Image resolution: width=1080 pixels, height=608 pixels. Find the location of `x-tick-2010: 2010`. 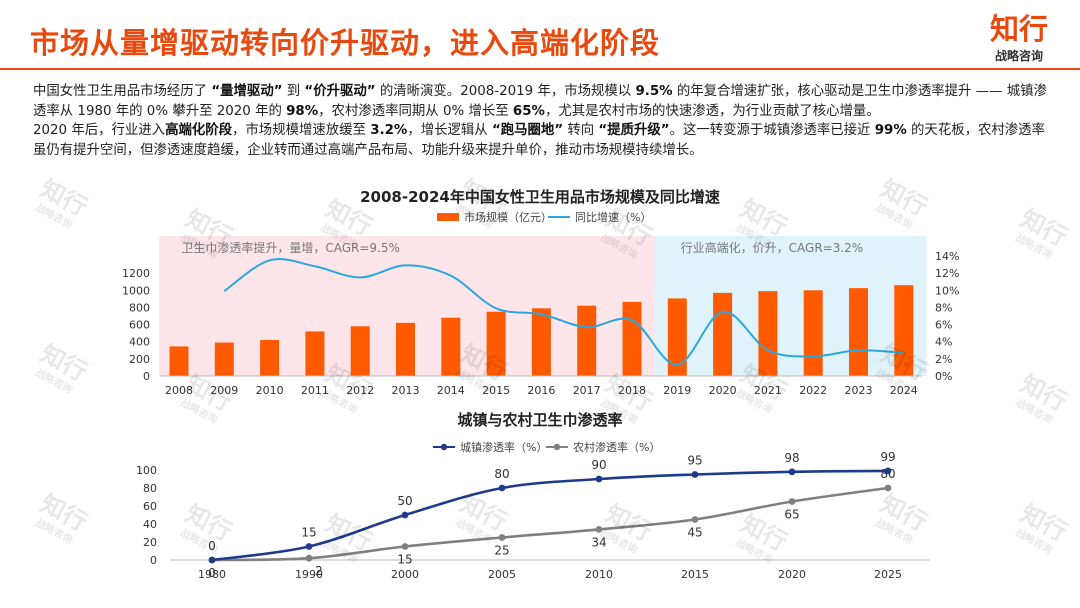

x-tick-2010: 2010 is located at coordinates (270, 390).